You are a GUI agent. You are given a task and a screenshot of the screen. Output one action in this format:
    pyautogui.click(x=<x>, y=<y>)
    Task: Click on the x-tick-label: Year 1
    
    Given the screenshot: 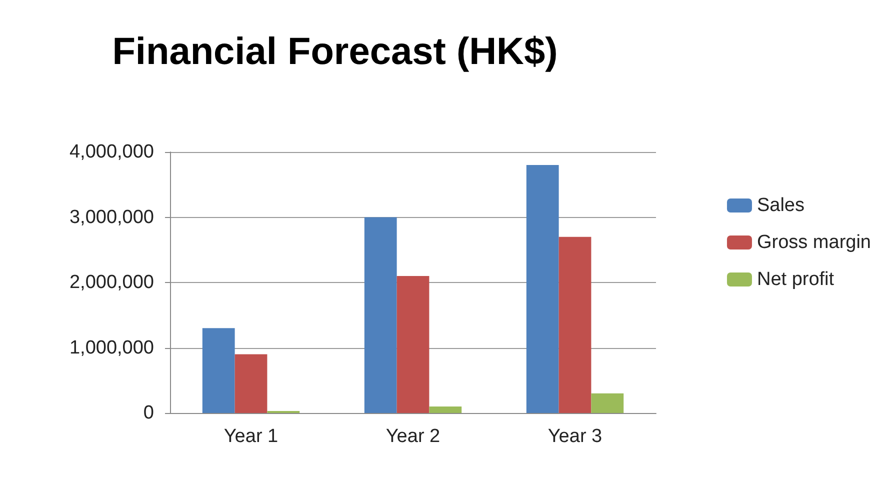 What is the action you would take?
    pyautogui.click(x=251, y=436)
    